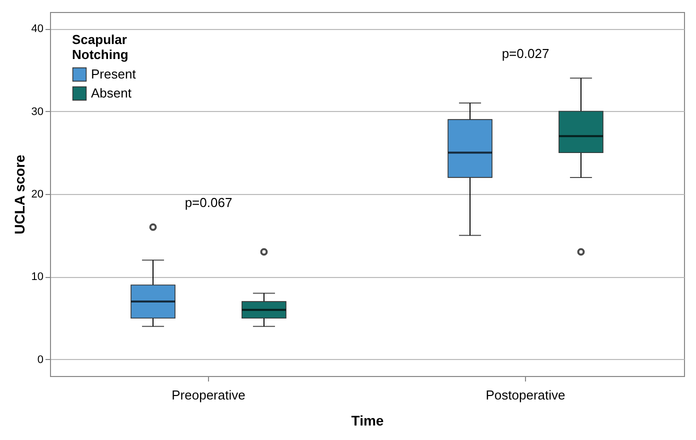  I want to click on x-tick-label: Preoperative, so click(209, 395).